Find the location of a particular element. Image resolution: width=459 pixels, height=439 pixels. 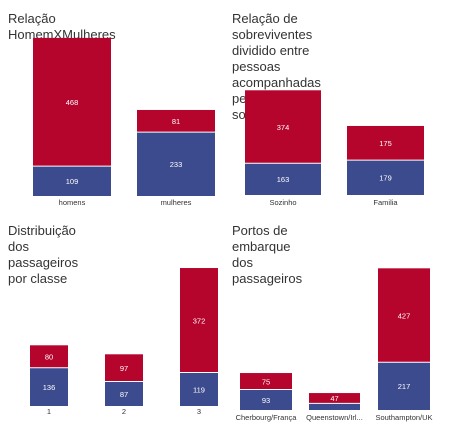

data-label-survived: 87 is located at coordinates (124, 394).